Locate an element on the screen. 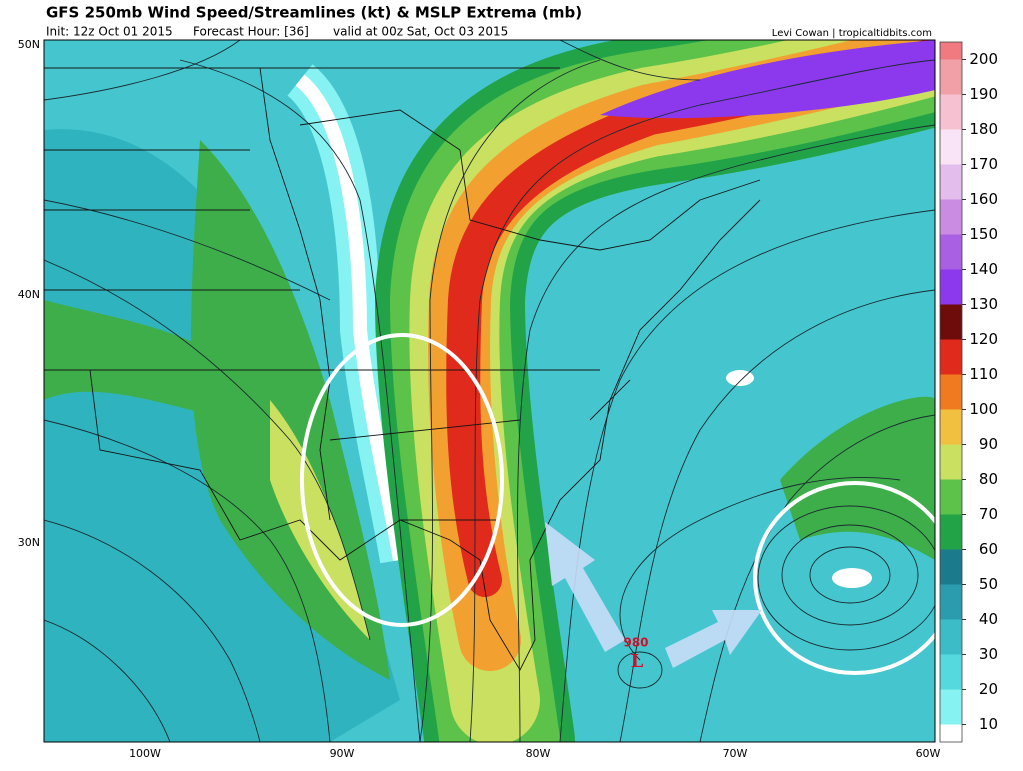 Image resolution: width=1023 pixels, height=771 pixels. colorbar-label: 50 is located at coordinates (988, 584).